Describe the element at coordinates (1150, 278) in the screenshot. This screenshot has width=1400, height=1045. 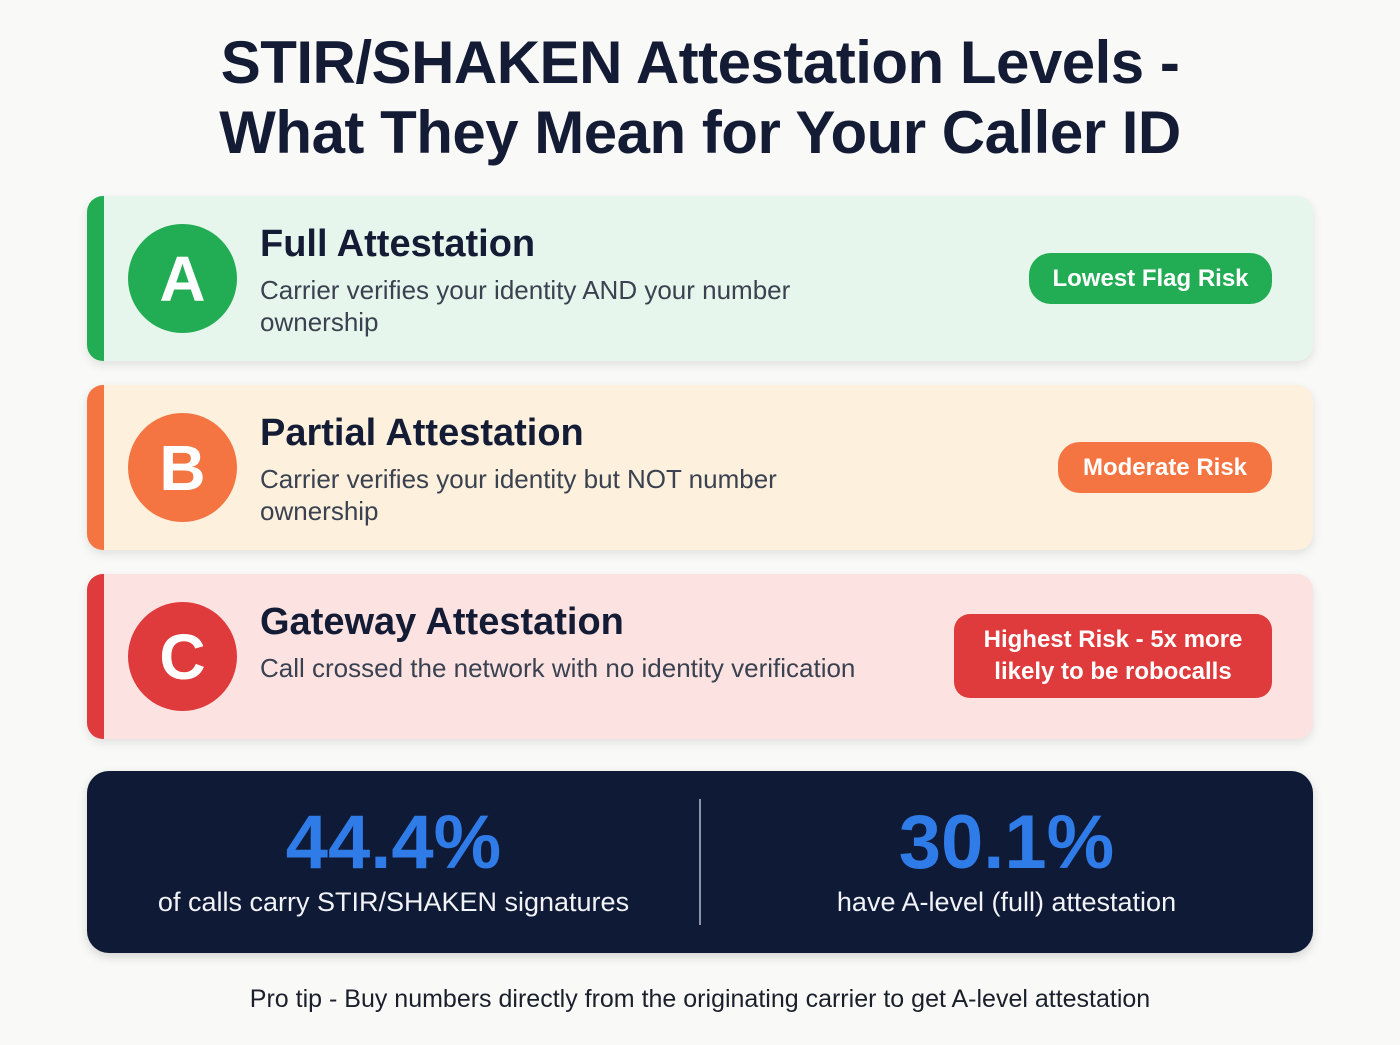
I see `risk-badge: Lowest Flag Risk` at that location.